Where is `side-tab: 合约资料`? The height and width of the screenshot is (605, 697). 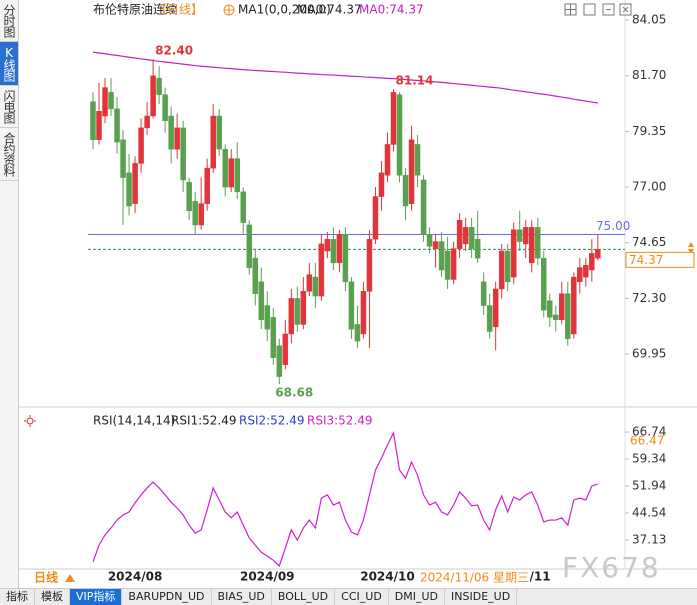 side-tab: 合约资料 is located at coordinates (9, 154).